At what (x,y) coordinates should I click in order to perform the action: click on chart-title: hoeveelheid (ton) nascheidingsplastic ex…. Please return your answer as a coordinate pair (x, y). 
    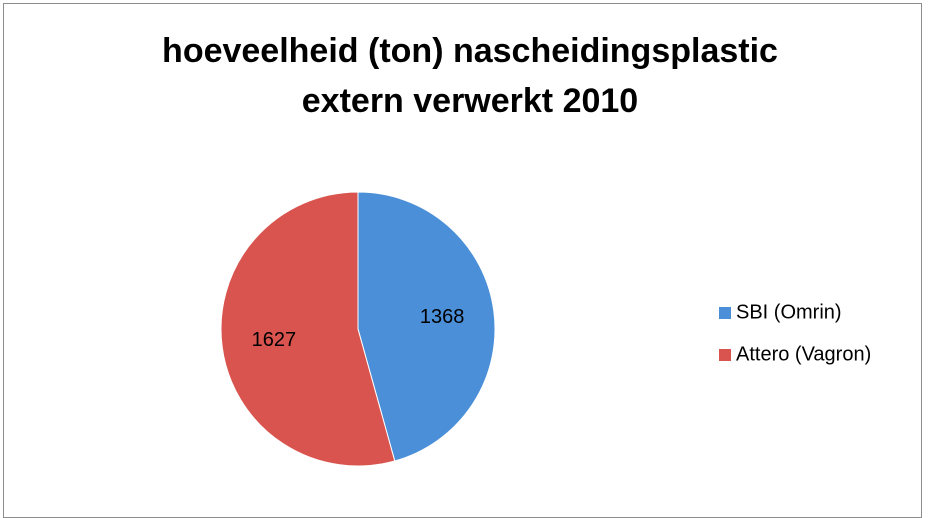
    Looking at the image, I should click on (470, 76).